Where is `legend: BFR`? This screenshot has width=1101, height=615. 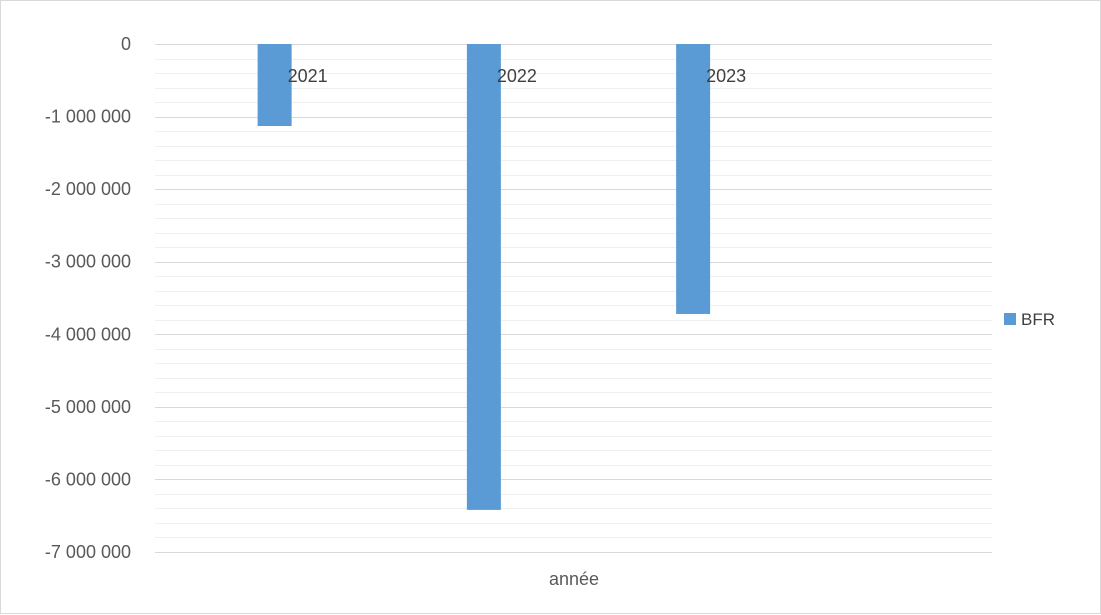 legend: BFR is located at coordinates (1029, 319).